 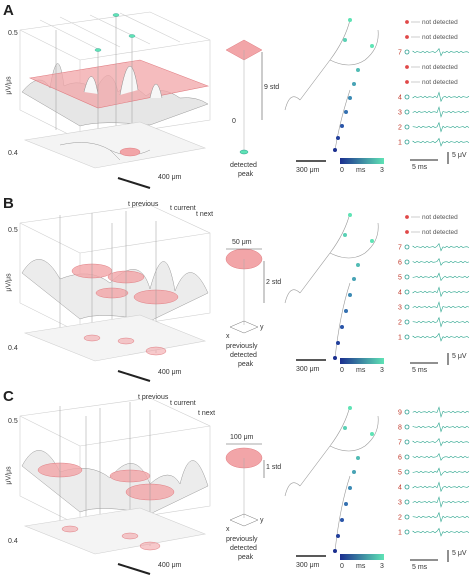 What do you see at coordinates (246, 557) in the screenshot?
I see `peak-label-3: peak` at bounding box center [246, 557].